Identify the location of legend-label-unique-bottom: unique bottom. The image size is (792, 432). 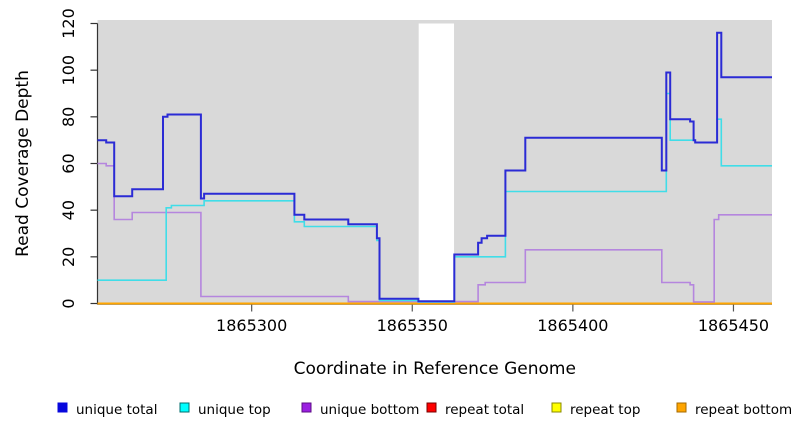
(369, 410).